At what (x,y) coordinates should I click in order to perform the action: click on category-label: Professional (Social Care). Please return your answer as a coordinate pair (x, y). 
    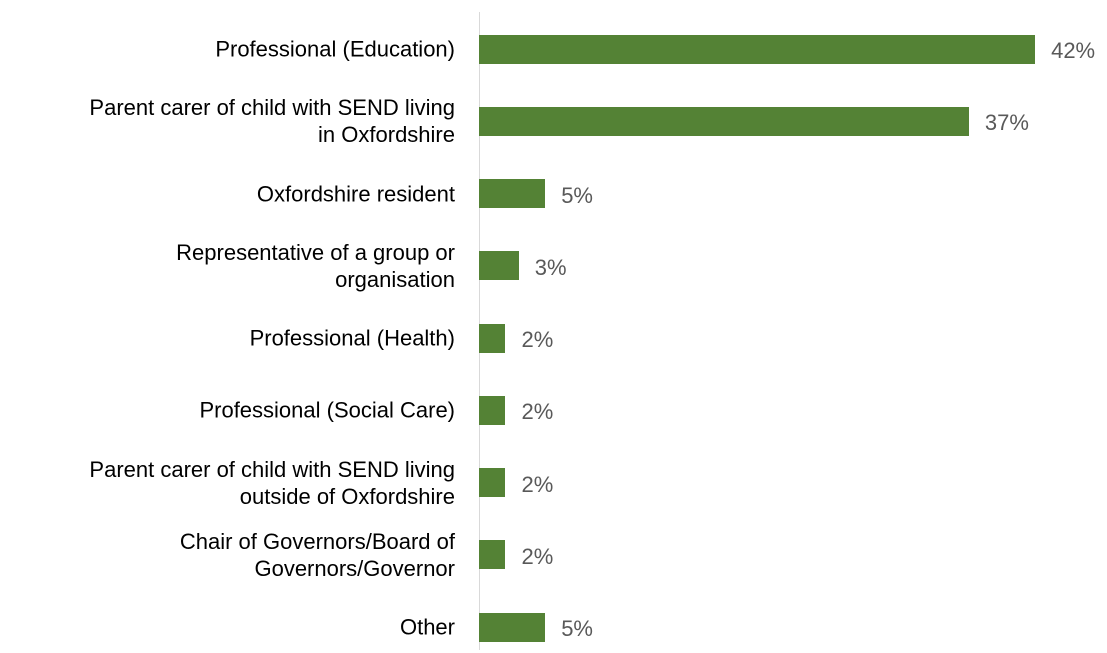
    Looking at the image, I should click on (327, 410).